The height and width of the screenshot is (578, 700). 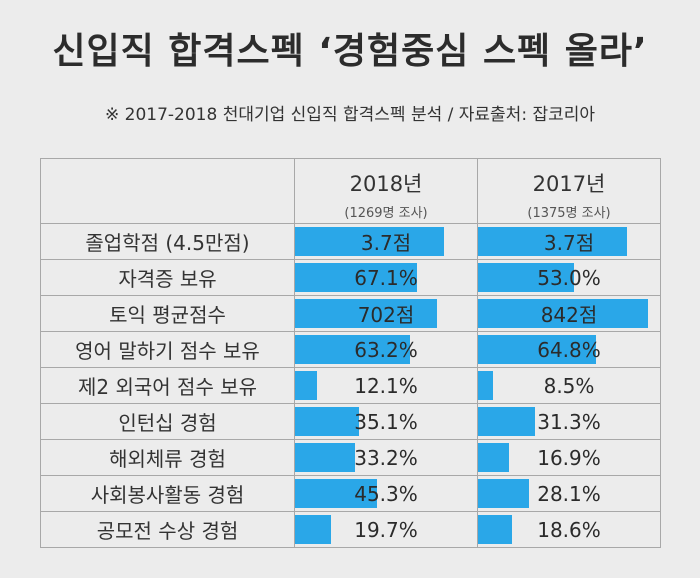 I want to click on value-cell-2018: 19.7%, so click(x=386, y=529).